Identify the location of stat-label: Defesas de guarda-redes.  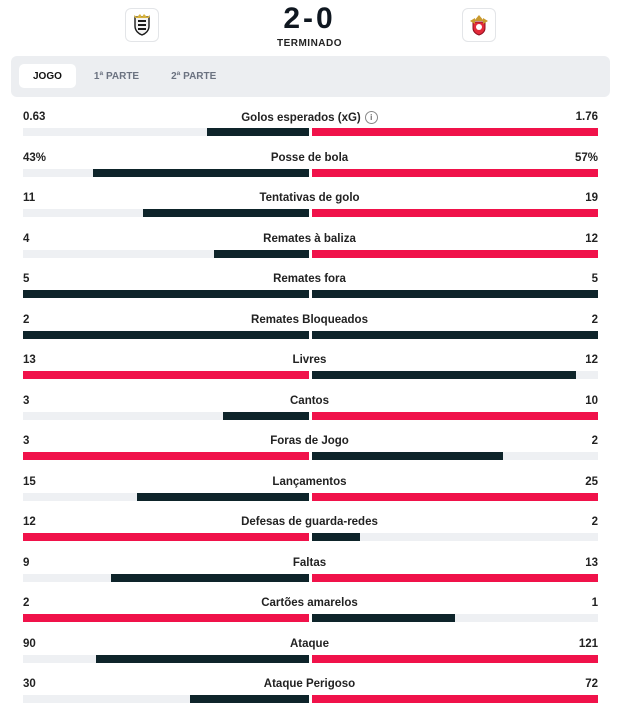
(309, 522).